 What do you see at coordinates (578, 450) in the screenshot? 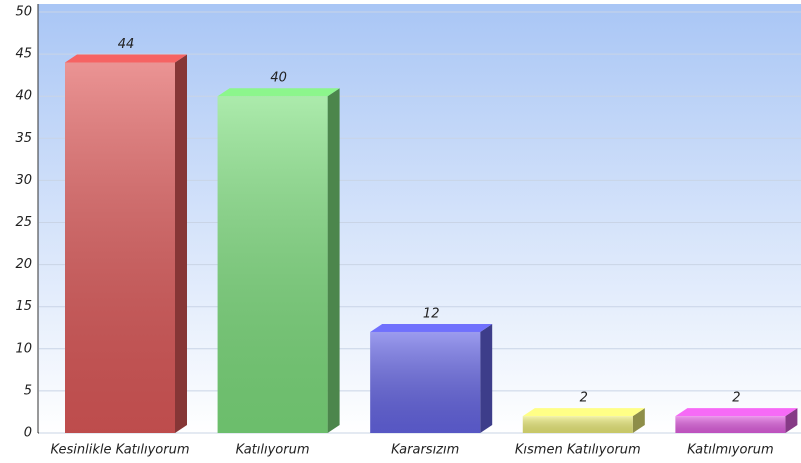
I see `x-tick-label: Kısmen Katılıyorum` at bounding box center [578, 450].